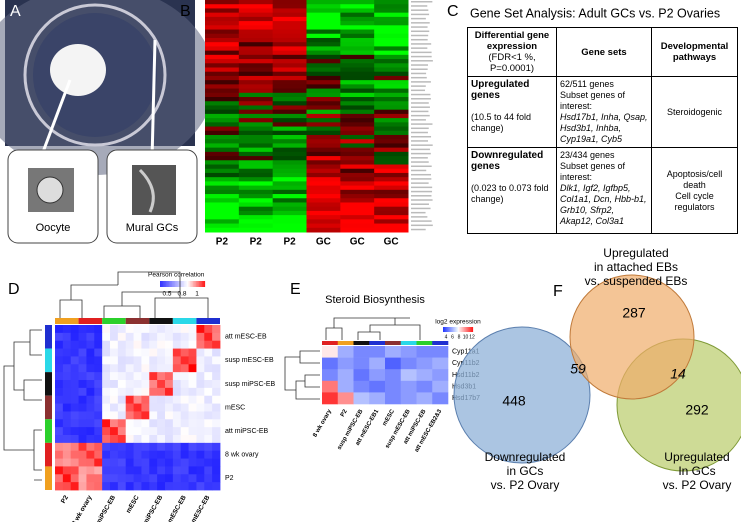  Describe the element at coordinates (65, 499) in the screenshot. I see `column-label: P2` at that location.